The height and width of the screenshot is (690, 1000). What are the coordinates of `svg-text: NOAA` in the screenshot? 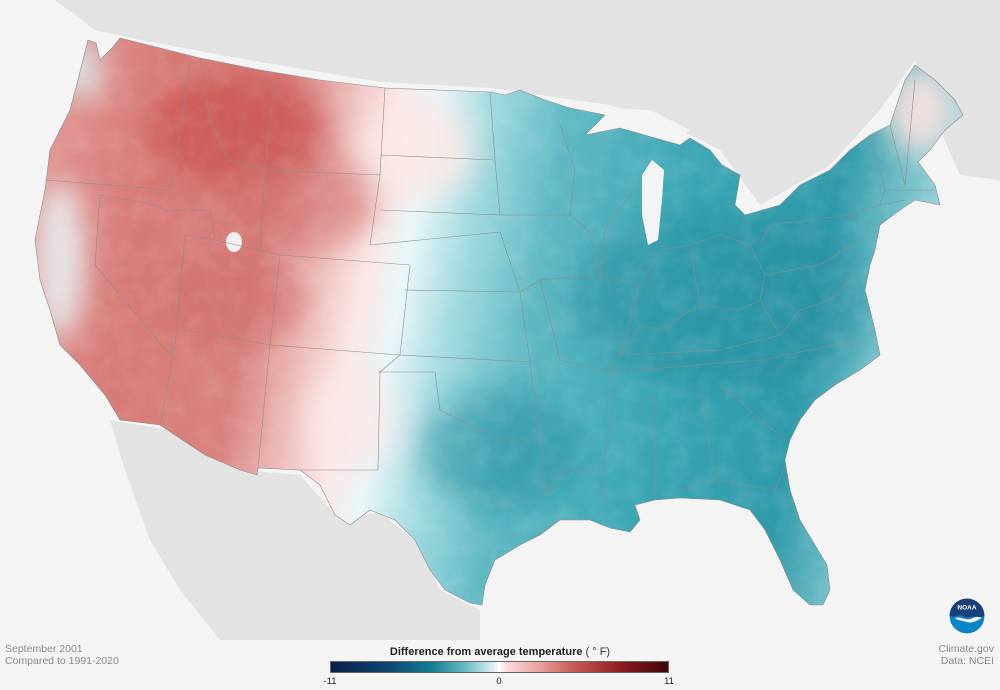 It's located at (966, 608).